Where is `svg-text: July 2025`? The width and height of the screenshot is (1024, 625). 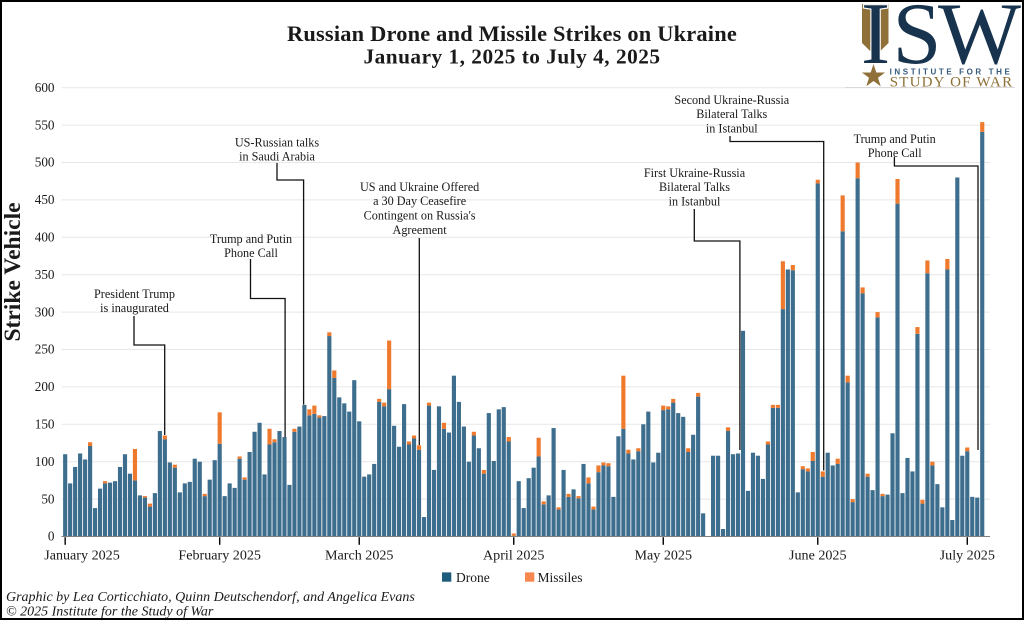
svg-text: July 2025 is located at coordinates (967, 556).